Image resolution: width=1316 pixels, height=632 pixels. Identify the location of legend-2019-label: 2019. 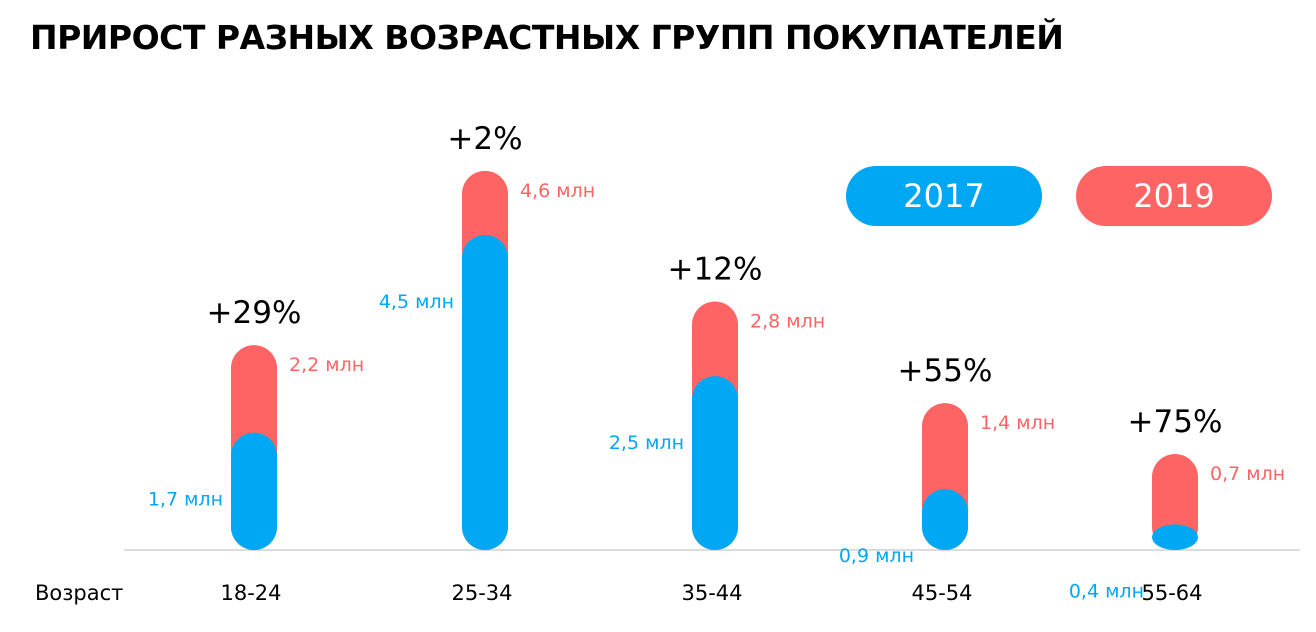
(1174, 196).